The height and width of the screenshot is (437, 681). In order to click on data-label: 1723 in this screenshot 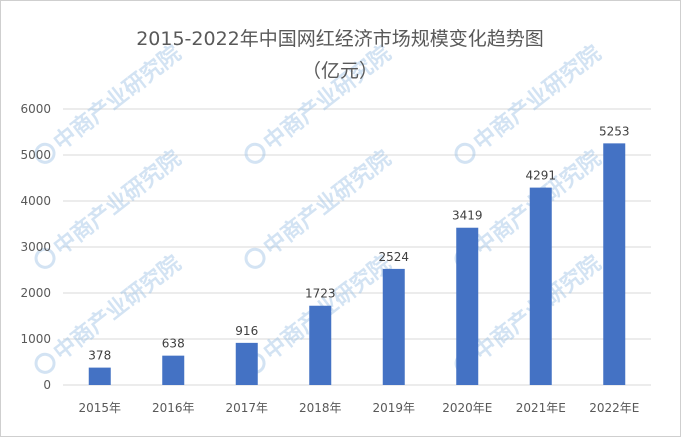, I will do `click(320, 294)`.